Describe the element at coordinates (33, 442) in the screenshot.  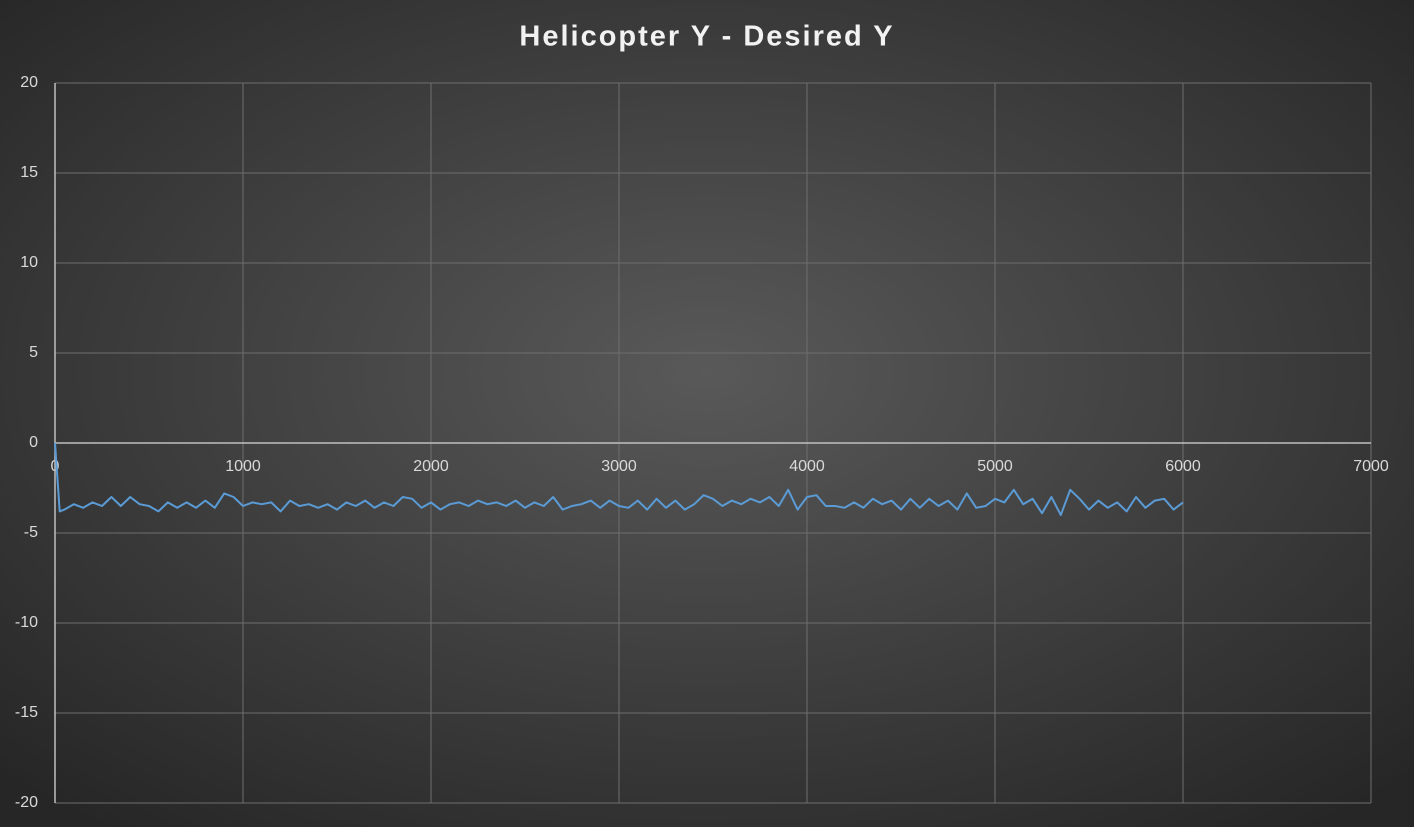
I see `y-tick-label: 0` at that location.